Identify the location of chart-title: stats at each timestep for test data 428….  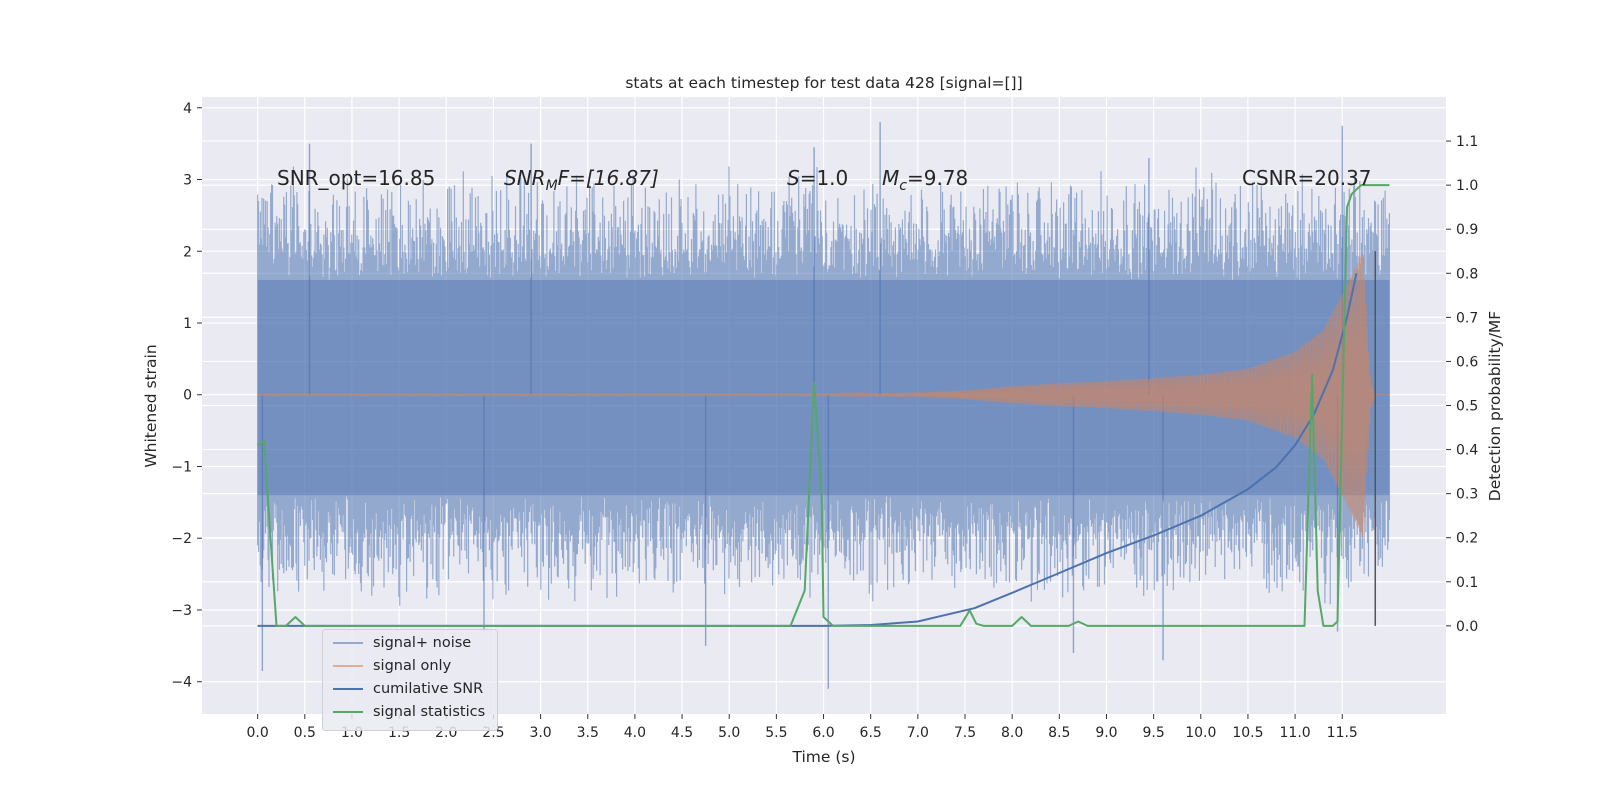
(823, 83).